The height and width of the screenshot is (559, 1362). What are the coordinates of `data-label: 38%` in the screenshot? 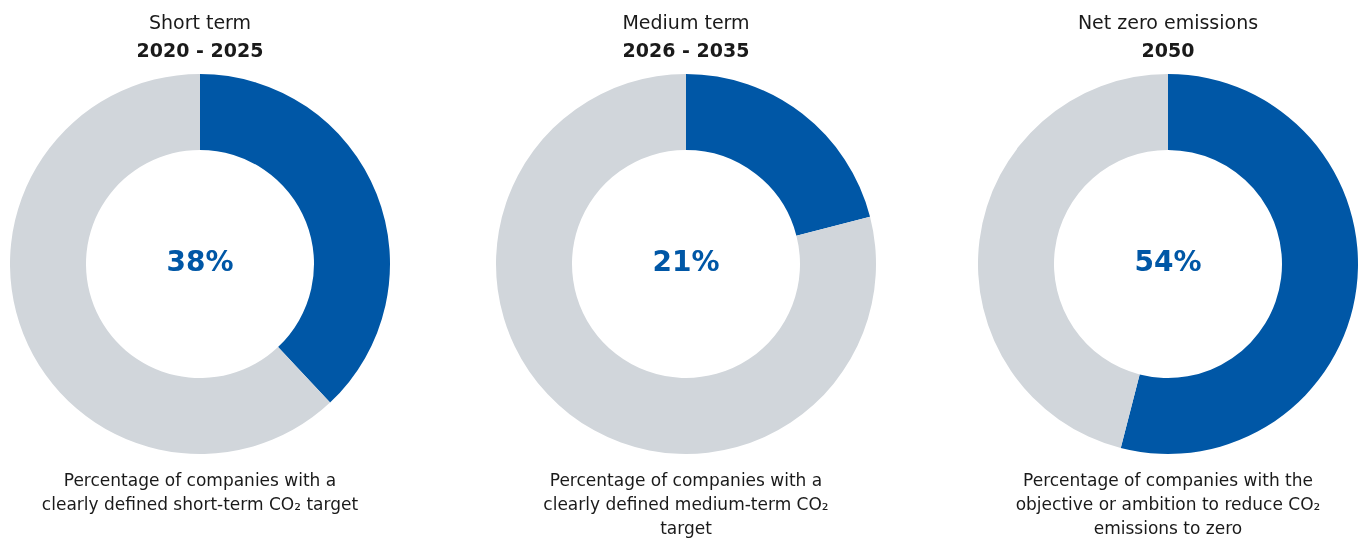 It's located at (200, 262).